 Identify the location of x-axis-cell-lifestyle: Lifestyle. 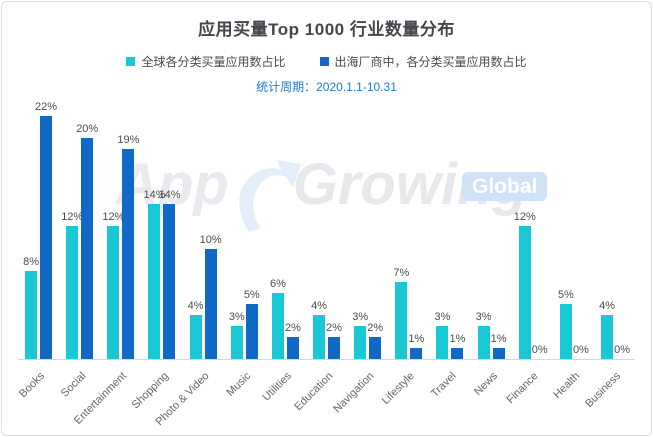
(404, 395).